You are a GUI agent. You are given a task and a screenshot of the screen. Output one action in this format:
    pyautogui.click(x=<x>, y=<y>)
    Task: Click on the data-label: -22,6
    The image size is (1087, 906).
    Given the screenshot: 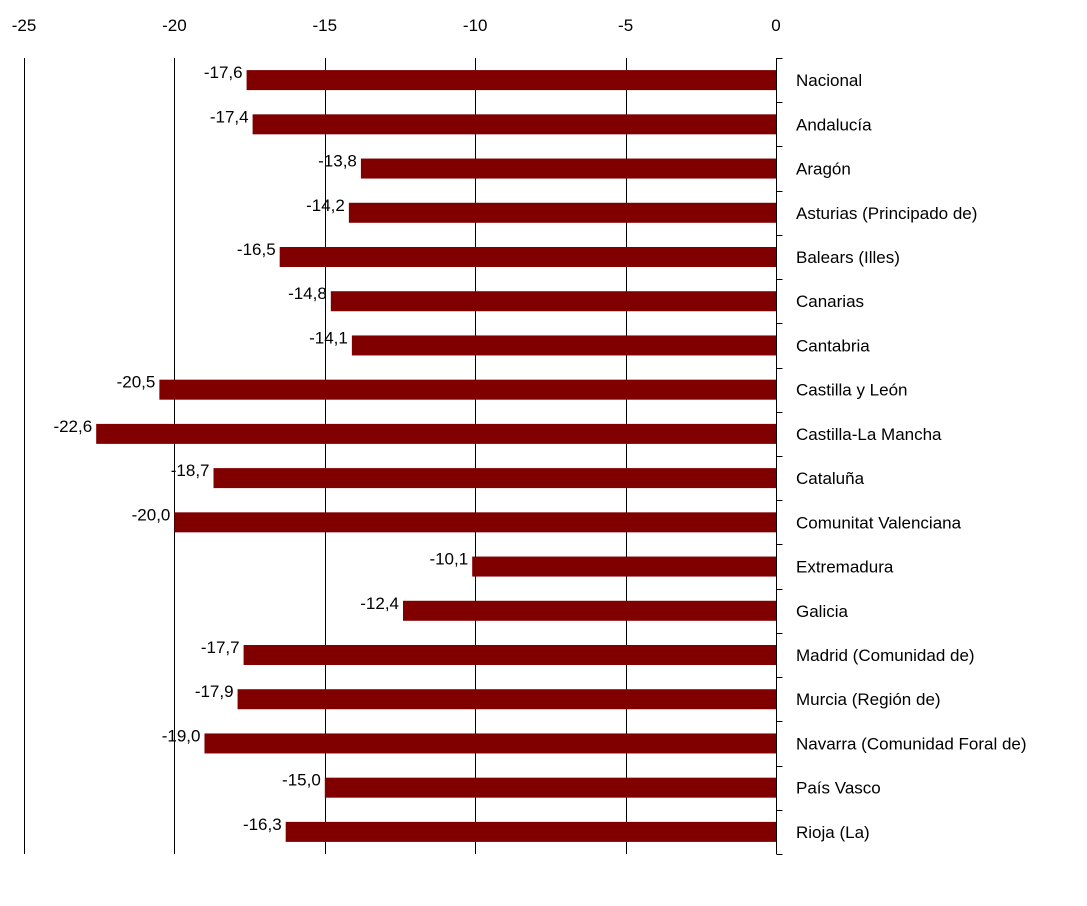 What is the action you would take?
    pyautogui.click(x=72, y=426)
    